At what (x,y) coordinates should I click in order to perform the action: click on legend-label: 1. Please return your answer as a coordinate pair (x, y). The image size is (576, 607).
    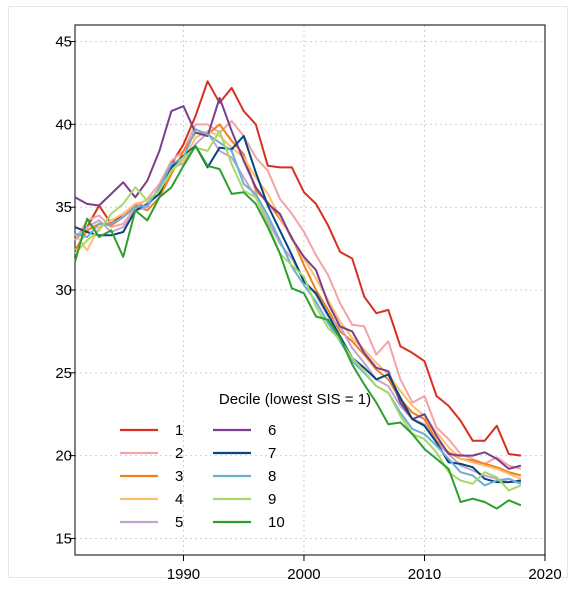
    Looking at the image, I should click on (179, 430).